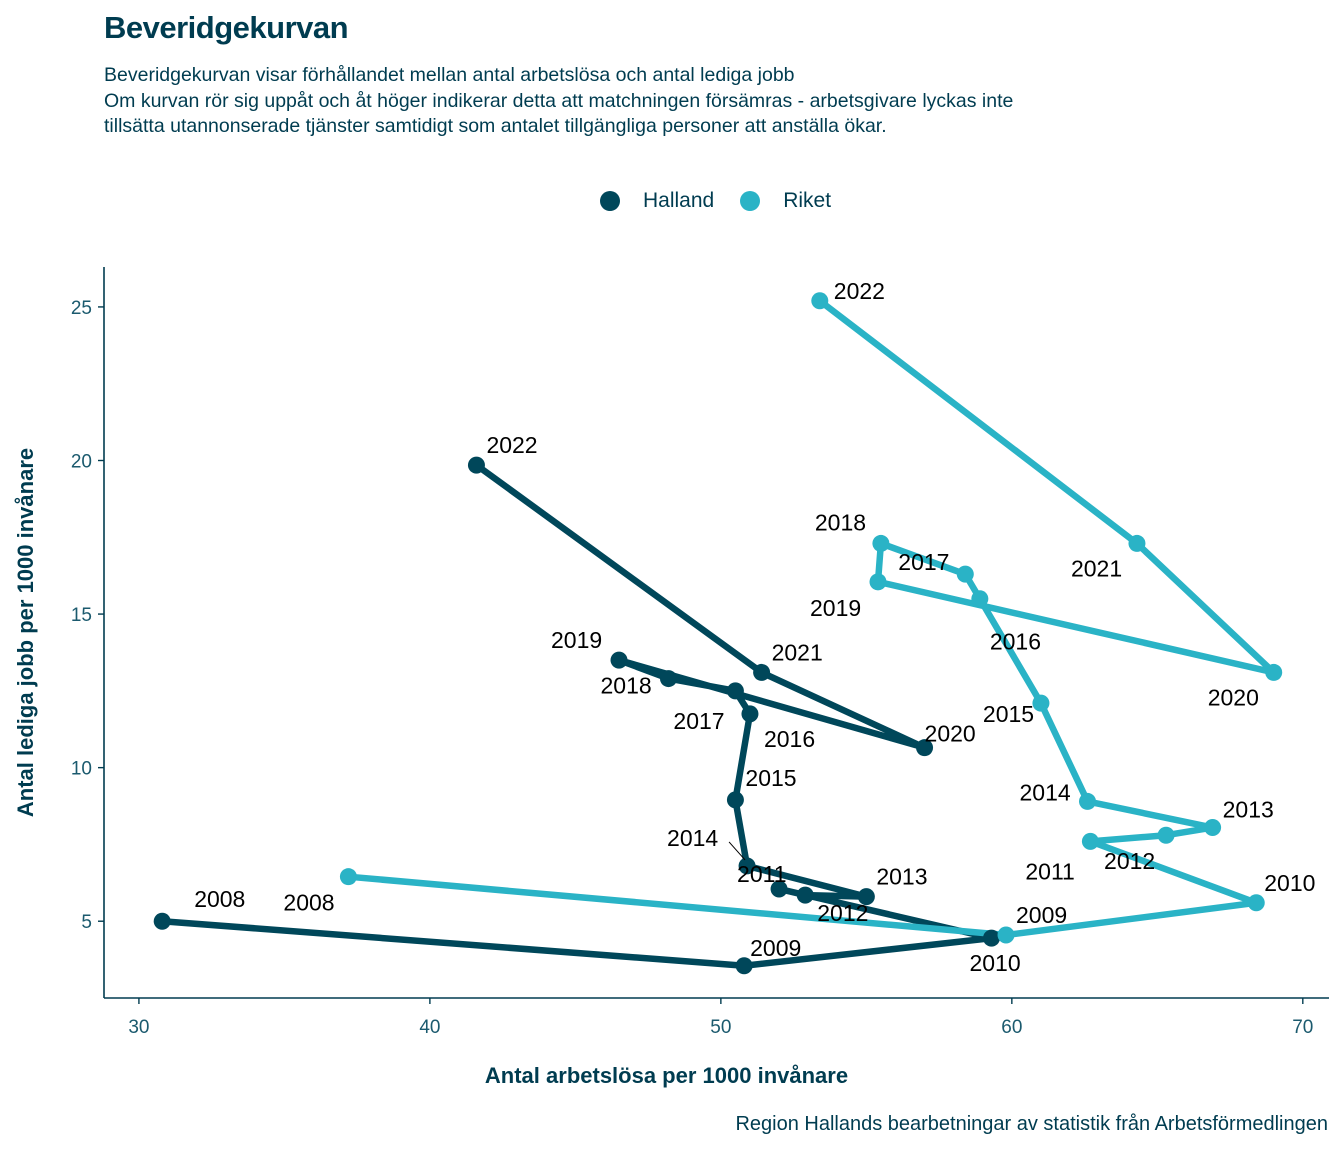  I want to click on data-point-riket-2019, so click(878, 582).